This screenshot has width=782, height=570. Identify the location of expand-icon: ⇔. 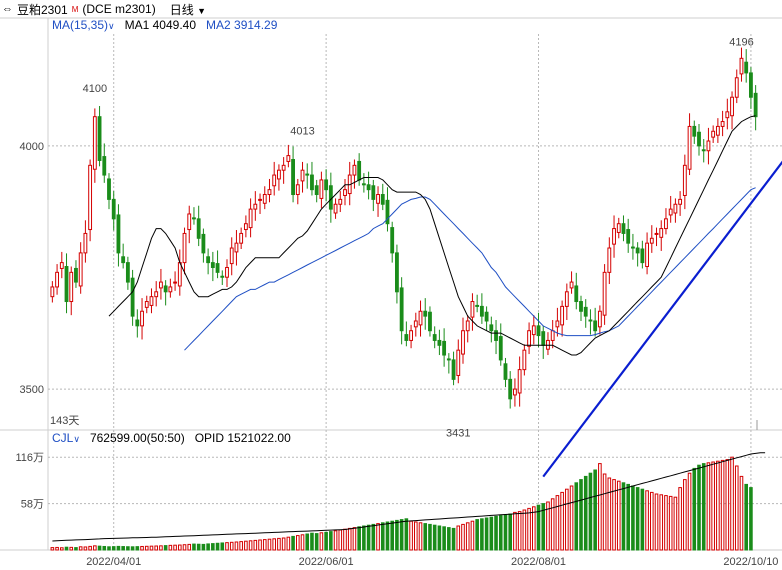
(7, 9).